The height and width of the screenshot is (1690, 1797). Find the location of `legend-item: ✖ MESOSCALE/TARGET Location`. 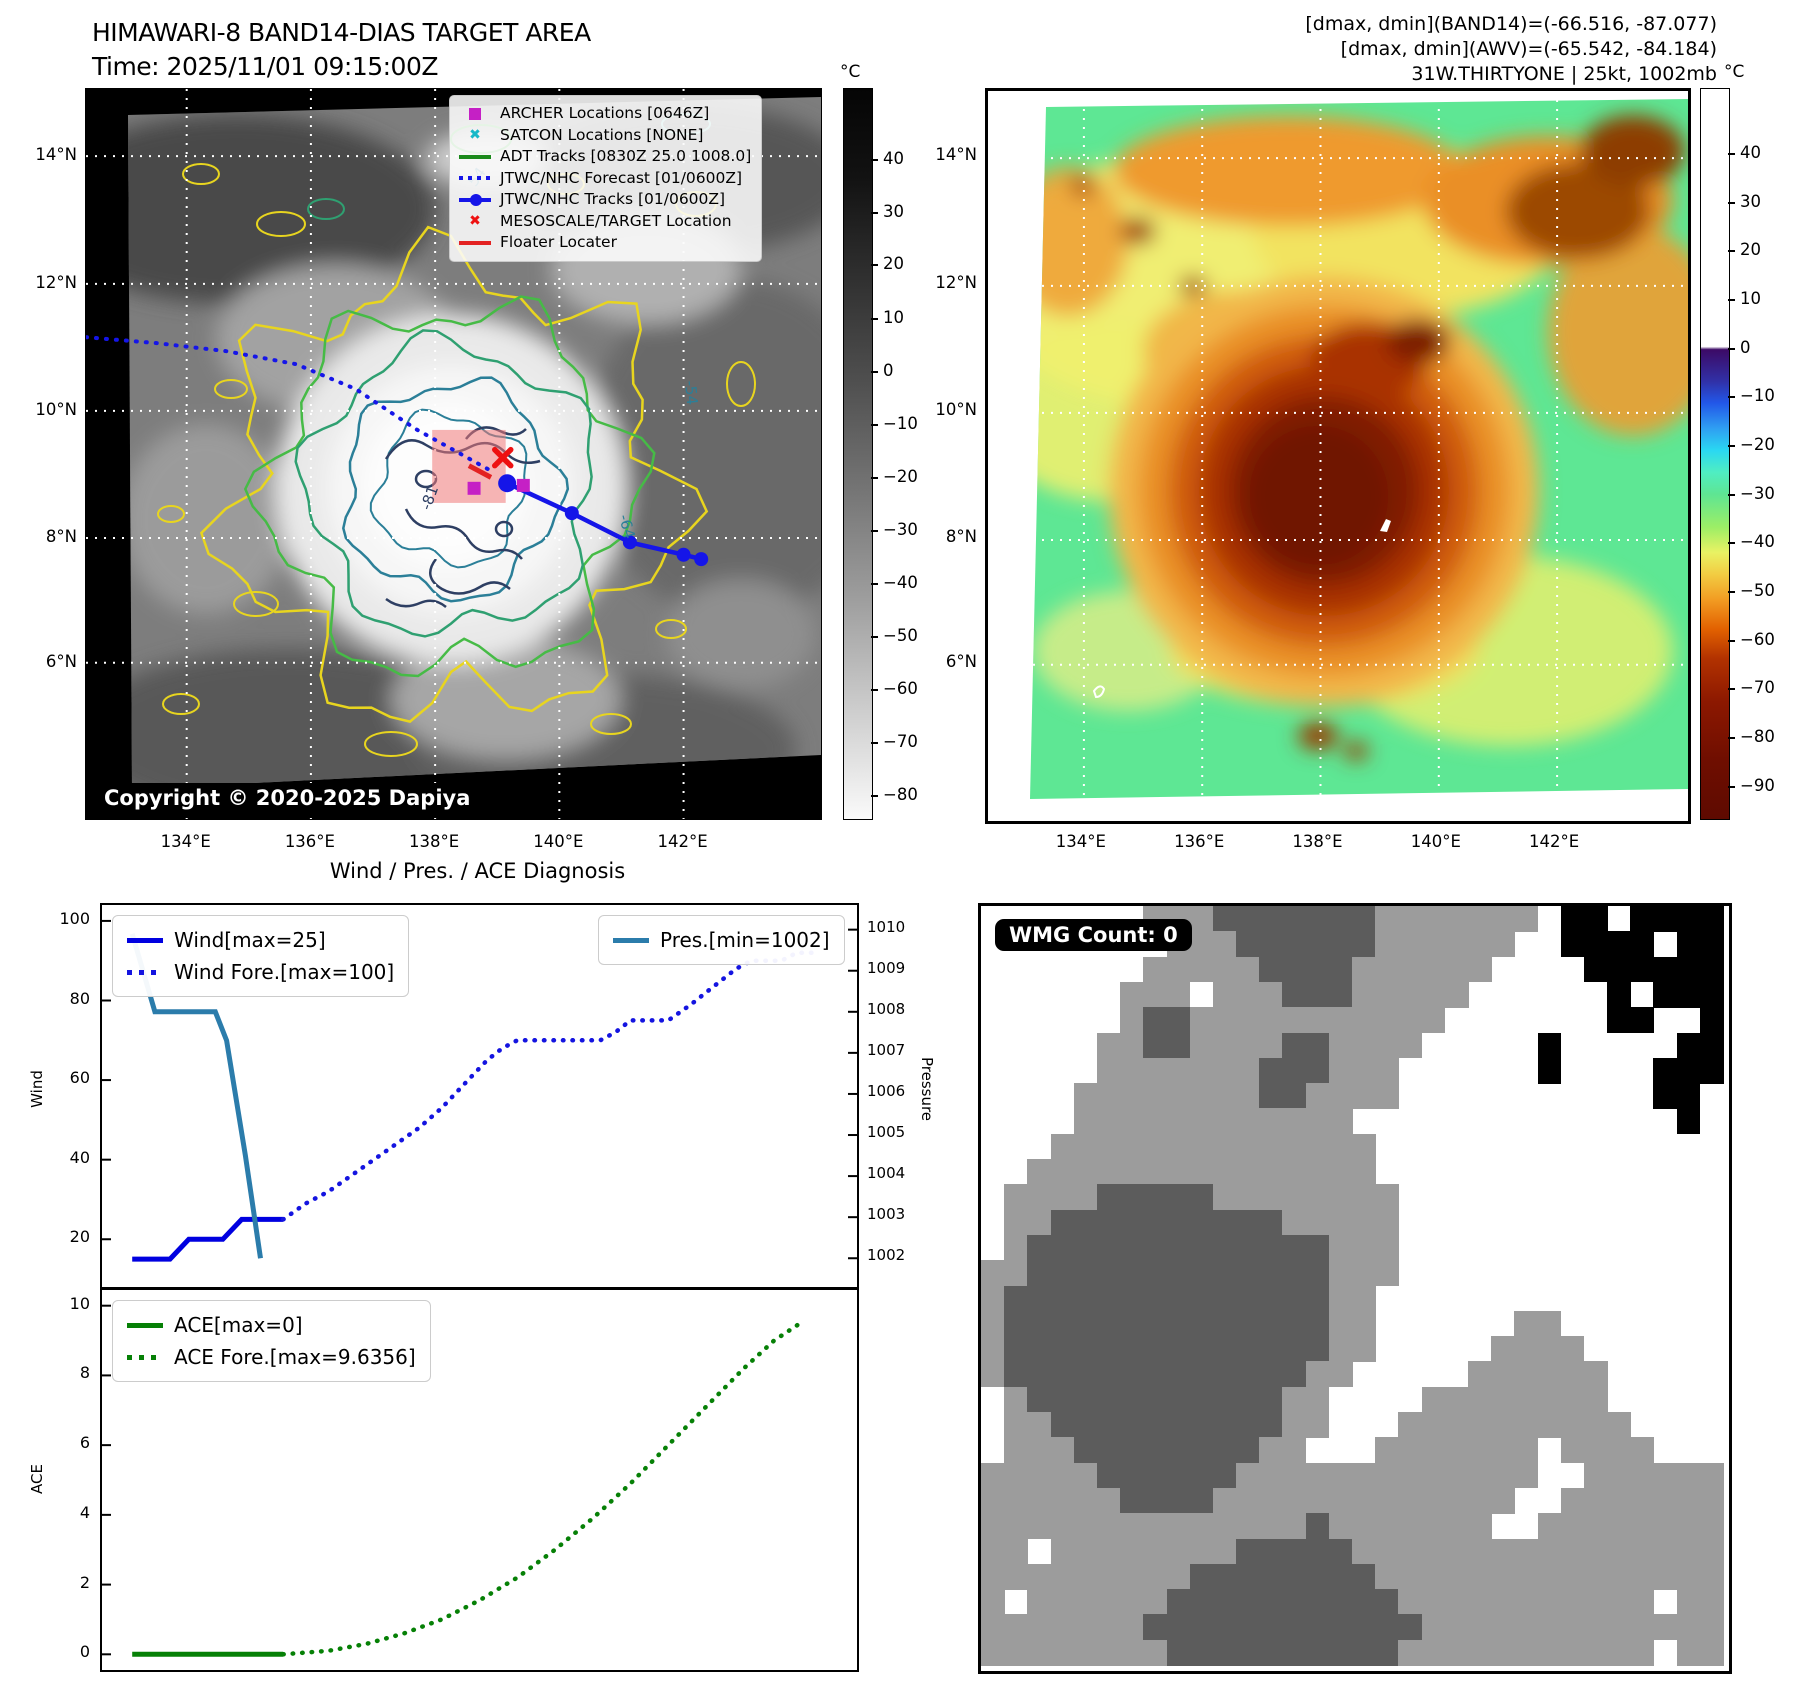

legend-item: ✖ MESOSCALE/TARGET Location is located at coordinates (604, 222).